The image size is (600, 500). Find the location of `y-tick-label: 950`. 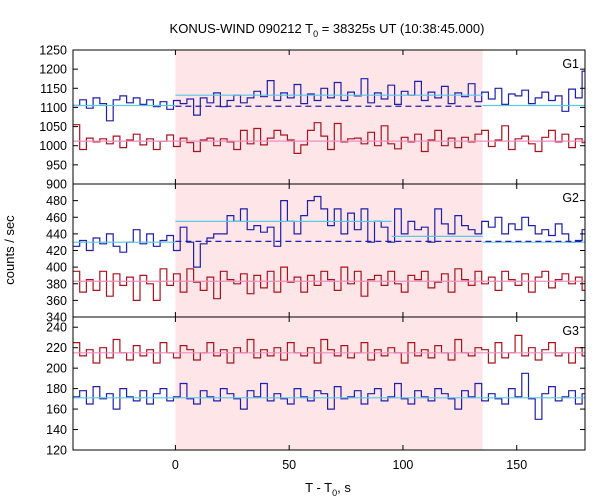

y-tick-label: 950 is located at coordinates (56, 165).